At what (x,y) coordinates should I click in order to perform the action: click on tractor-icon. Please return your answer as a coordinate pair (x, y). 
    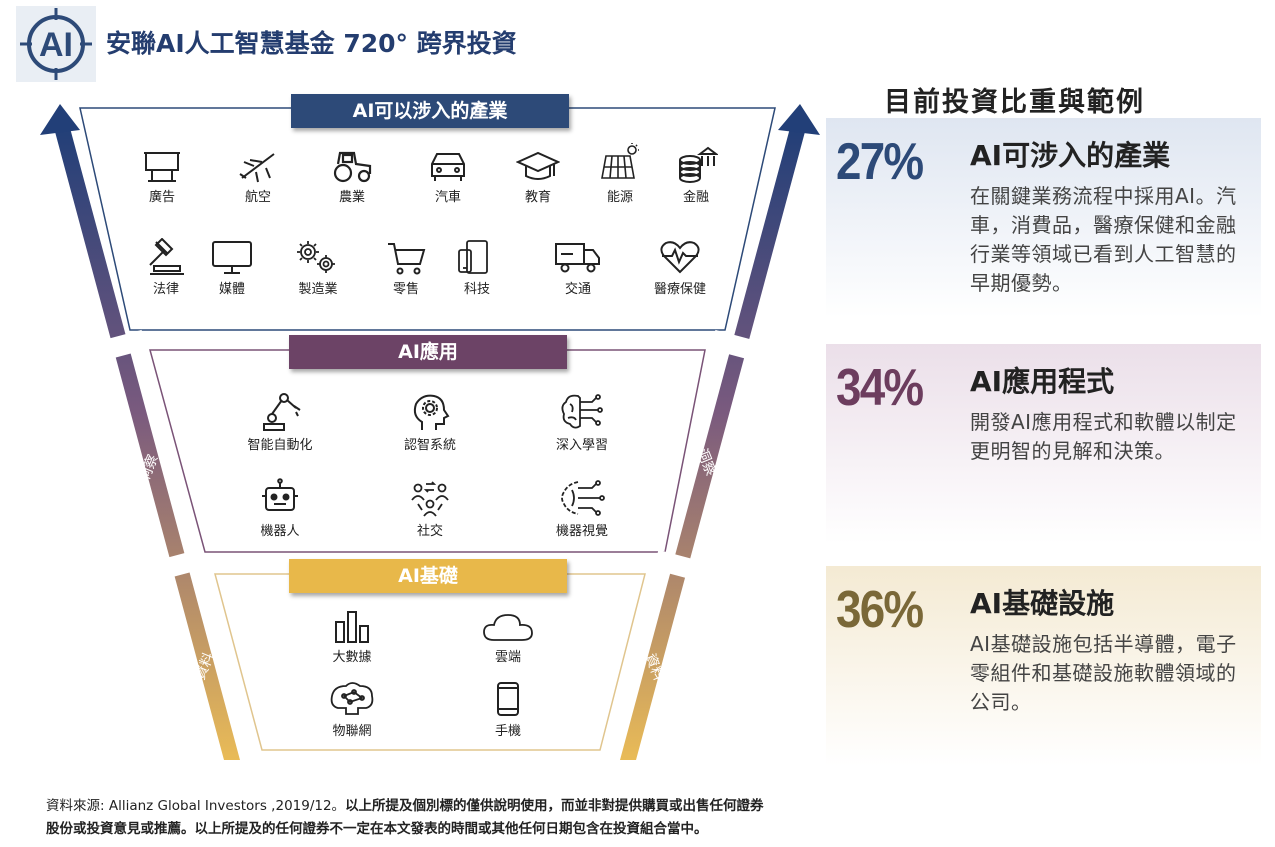
    Looking at the image, I should click on (352, 167).